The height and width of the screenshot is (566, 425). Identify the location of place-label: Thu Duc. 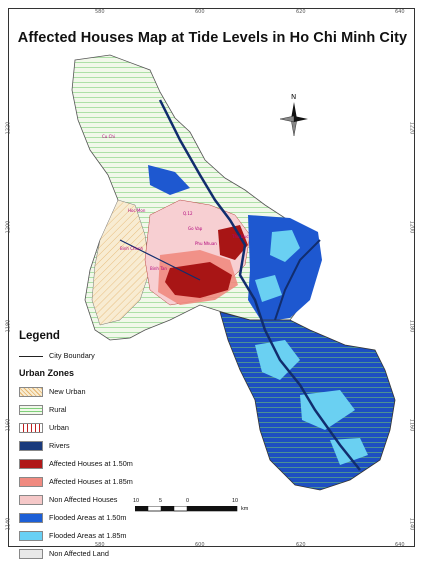
(240, 236).